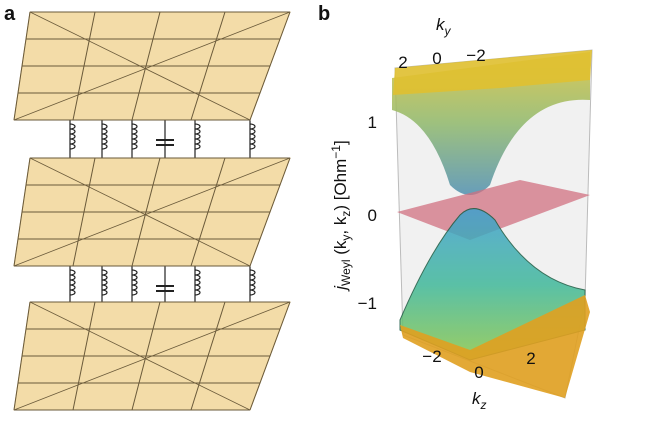 The height and width of the screenshot is (424, 659). Describe the element at coordinates (431, 356) in the screenshot. I see `kz-tick: −2` at that location.